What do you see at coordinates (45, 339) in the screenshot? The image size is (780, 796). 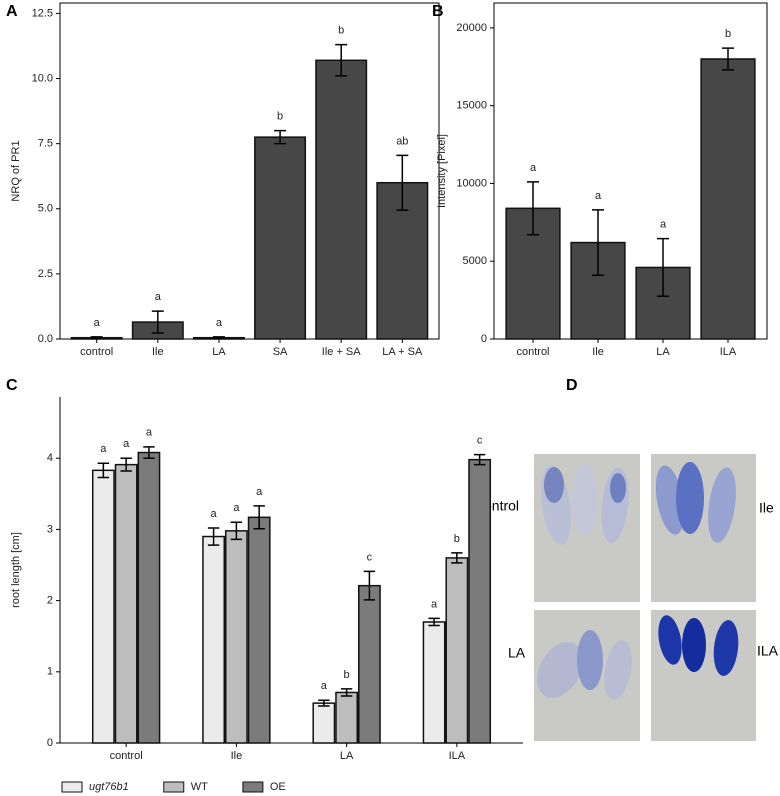 I see `y-tick-label: 0.0` at bounding box center [45, 339].